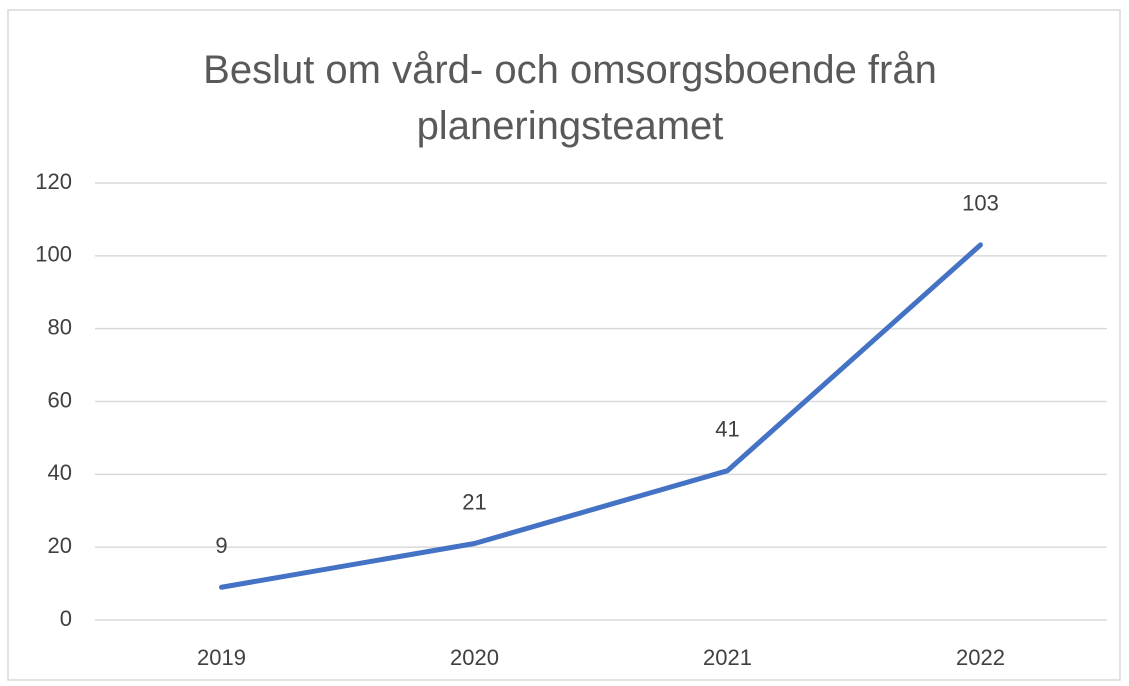 This screenshot has height=686, width=1129. What do you see at coordinates (60, 545) in the screenshot?
I see `y-tick-label: 20` at bounding box center [60, 545].